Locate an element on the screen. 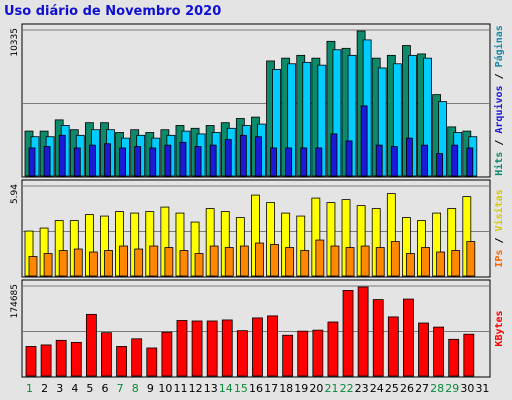 The width and height of the screenshot is (512, 400). day-label-31: 31 is located at coordinates (482, 388).